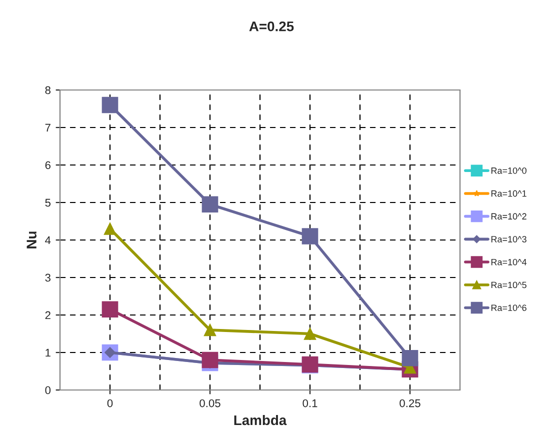 The width and height of the screenshot is (543, 445). What do you see at coordinates (48, 390) in the screenshot?
I see `y-tick-label: 0` at bounding box center [48, 390].